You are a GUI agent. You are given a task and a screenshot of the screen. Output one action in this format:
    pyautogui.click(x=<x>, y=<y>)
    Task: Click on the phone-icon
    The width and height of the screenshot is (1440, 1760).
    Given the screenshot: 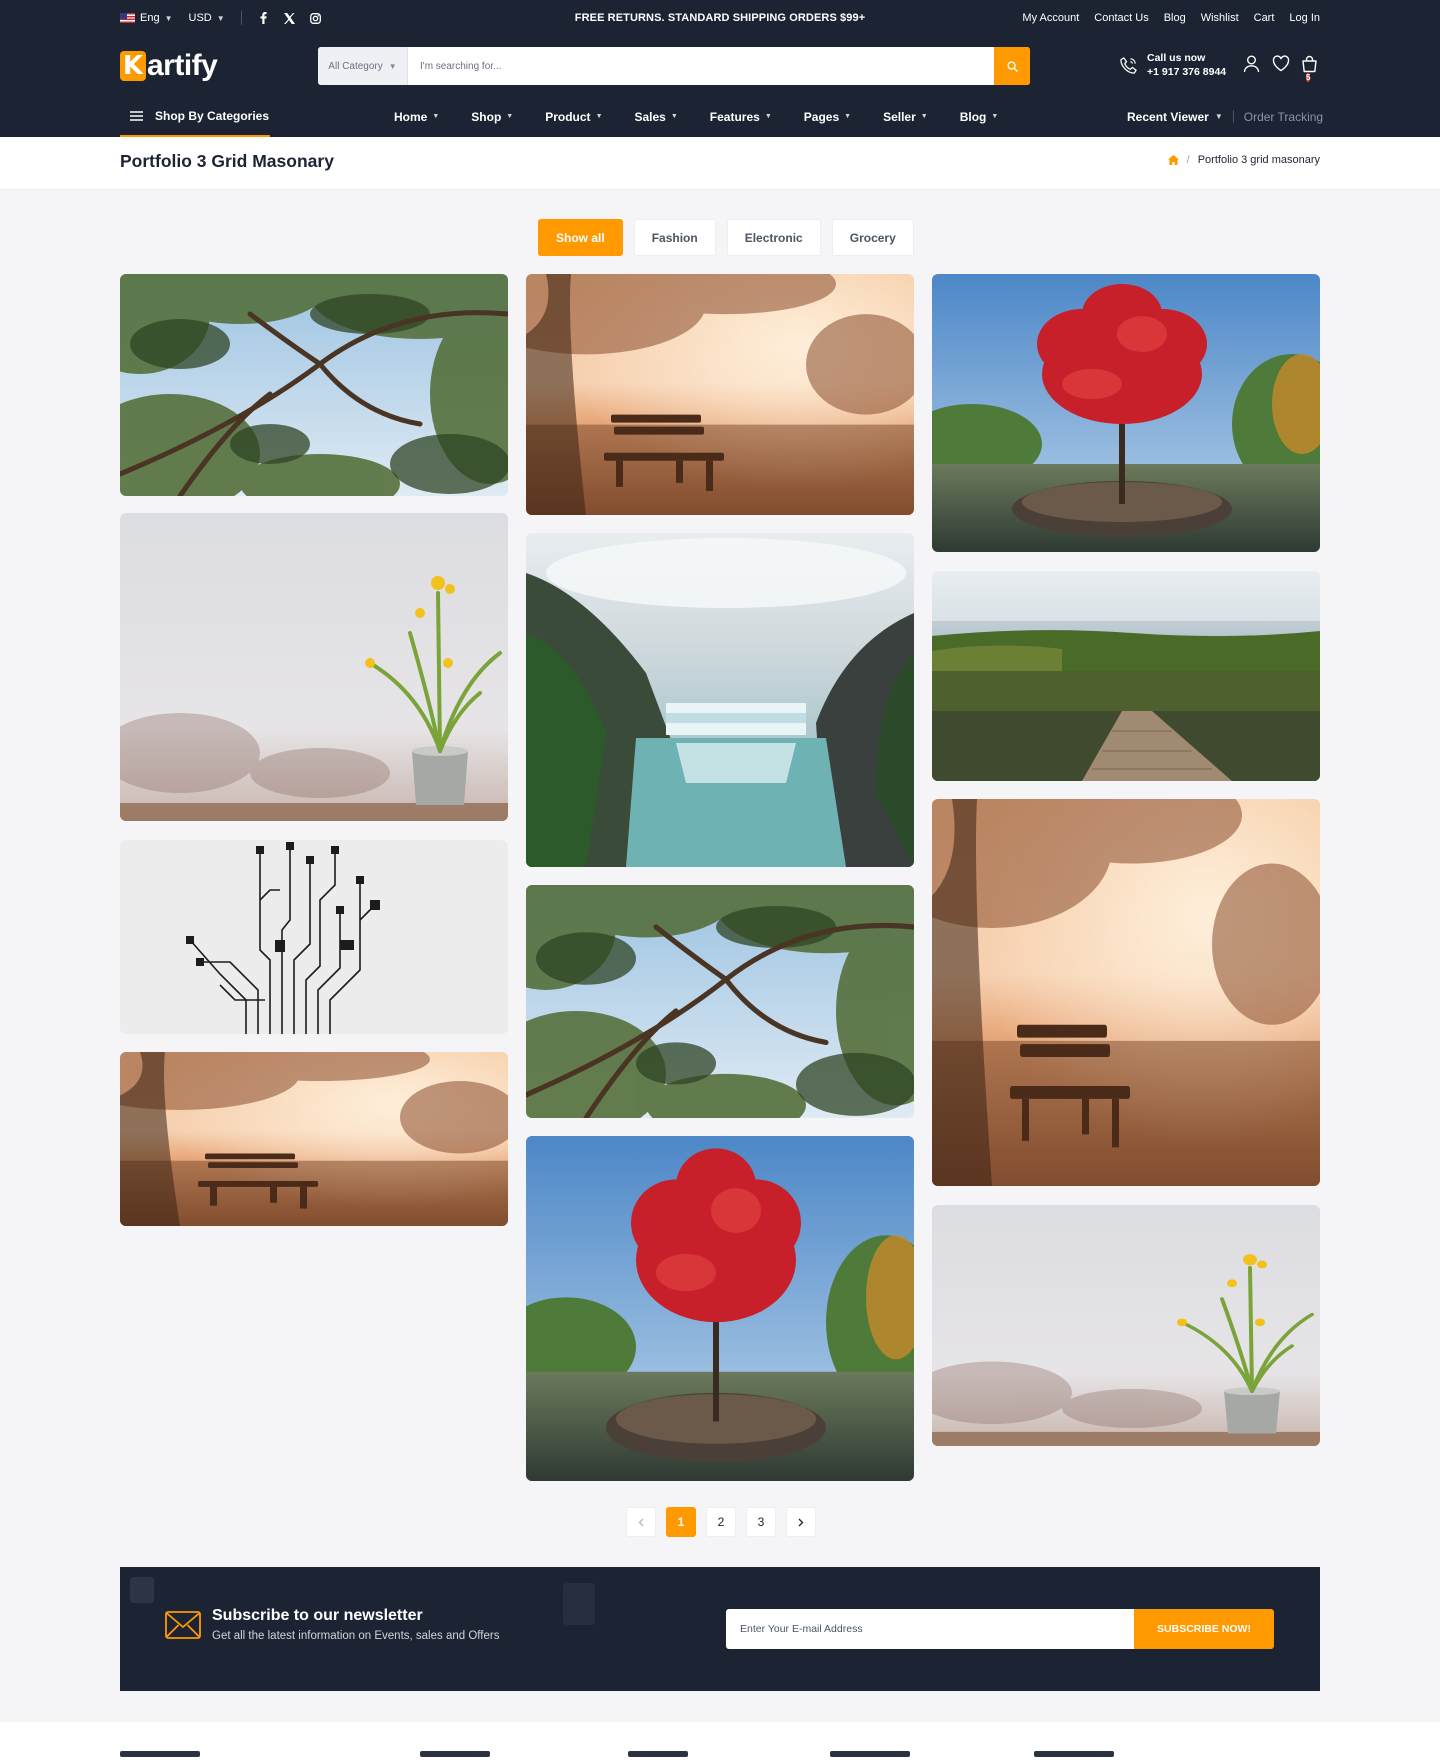 What is the action you would take?
    pyautogui.click(x=1128, y=65)
    